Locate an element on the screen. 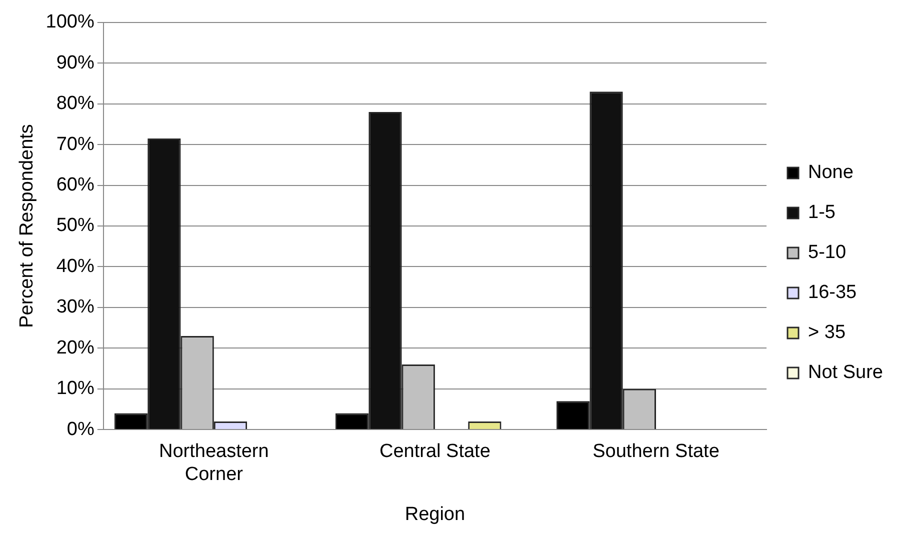 This screenshot has height=538, width=911. y-tick-label: 20% is located at coordinates (75, 347).